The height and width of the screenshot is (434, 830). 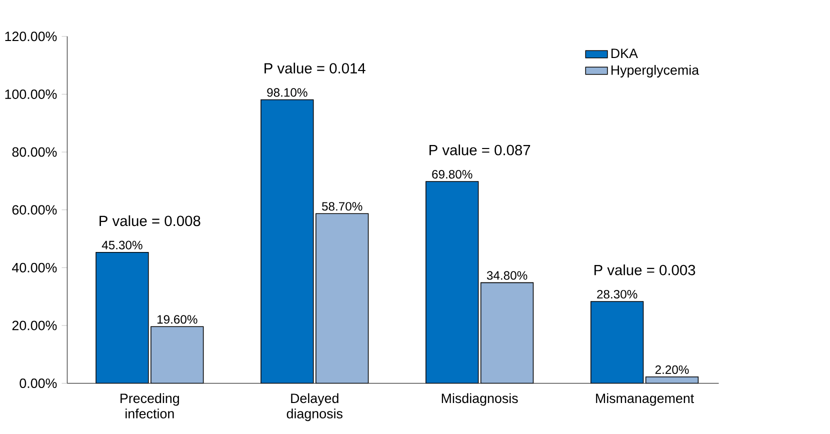 I want to click on x-tick-label: Misdiagnosis, so click(x=480, y=399).